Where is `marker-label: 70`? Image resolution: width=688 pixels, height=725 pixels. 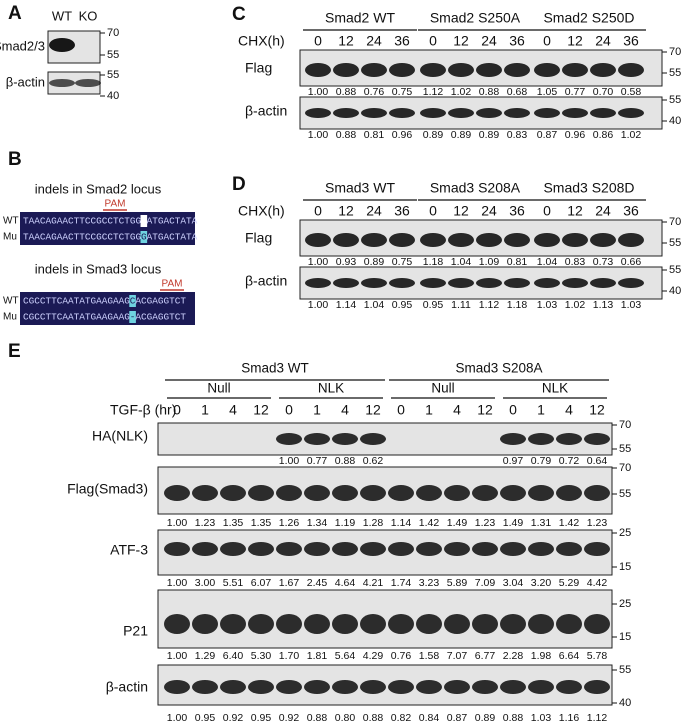
marker-label: 70 is located at coordinates (675, 222).